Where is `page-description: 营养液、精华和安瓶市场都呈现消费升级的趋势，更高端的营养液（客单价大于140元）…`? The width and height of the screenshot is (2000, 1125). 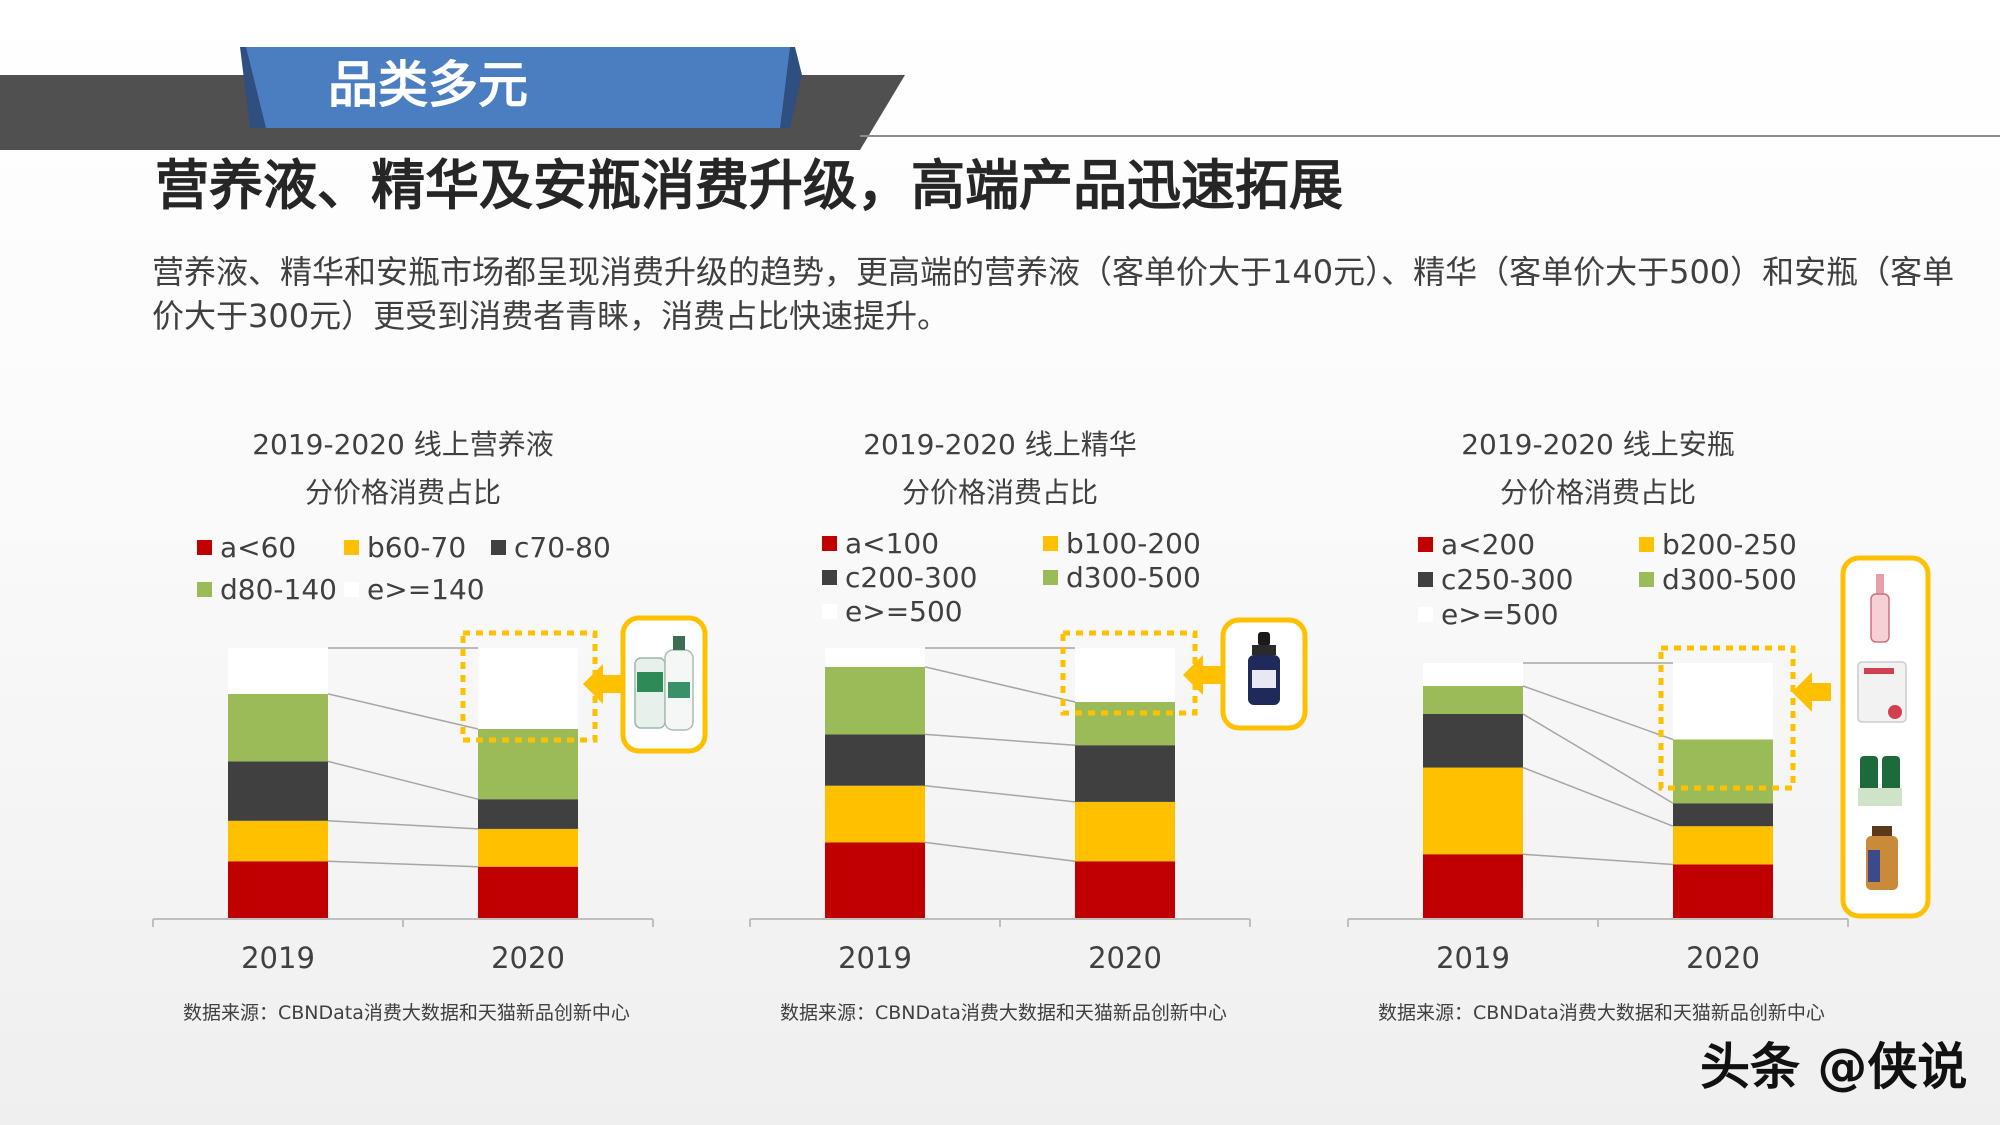
page-description: 营养液、精华和安瓶市场都呈现消费升级的趋势，更高端的营养液（客单价大于140元）… is located at coordinates (1053, 294).